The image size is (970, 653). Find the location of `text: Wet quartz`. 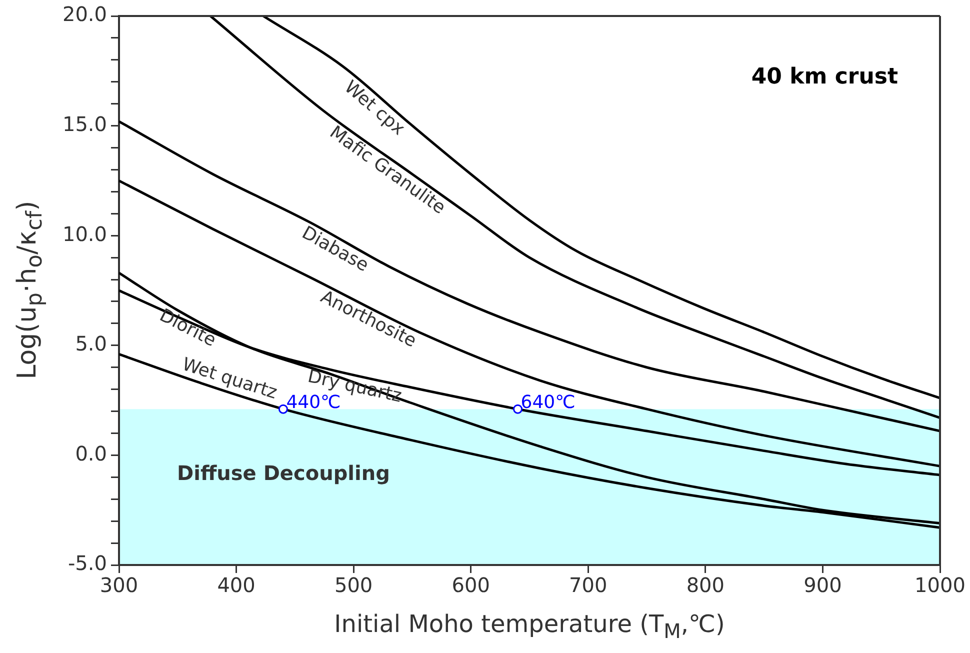

text: Wet quartz is located at coordinates (230, 379).